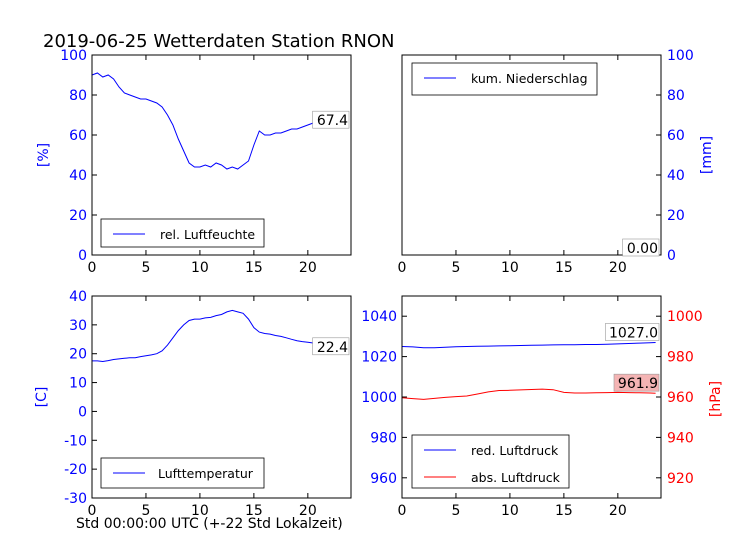 The image size is (736, 552). I want to click on precipitation-x-tick-label: 15, so click(564, 268).